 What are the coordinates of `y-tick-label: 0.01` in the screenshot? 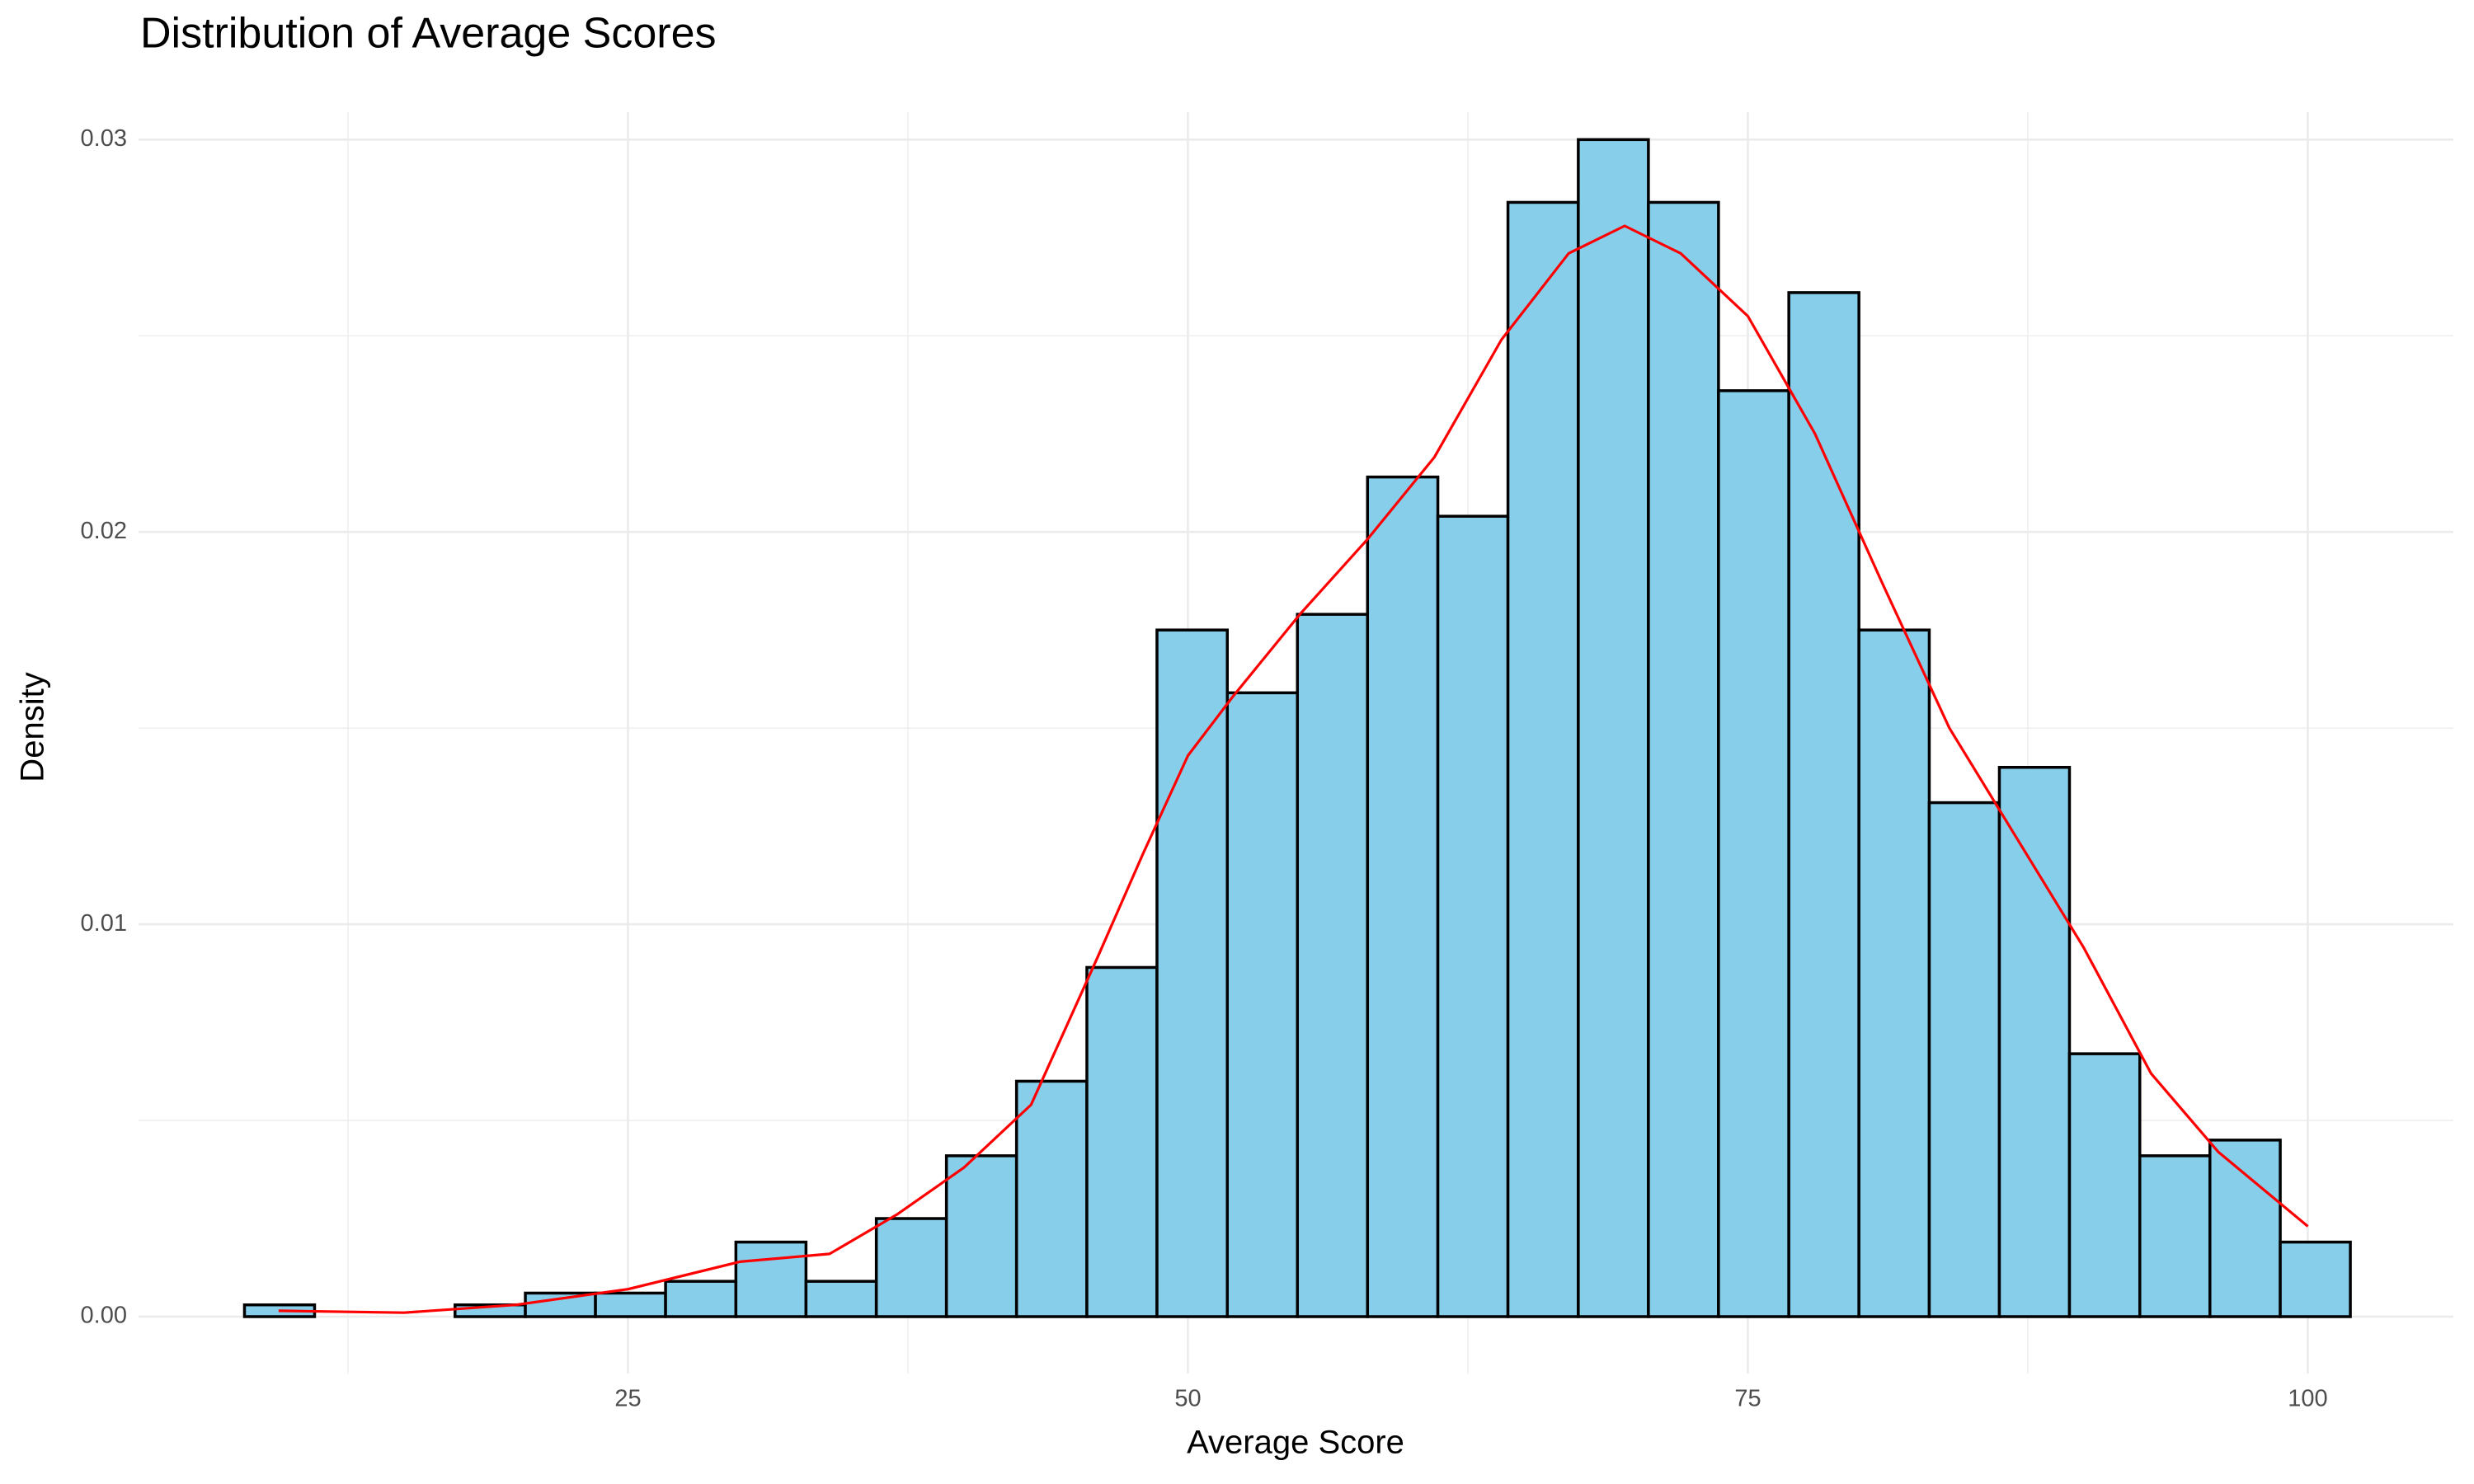 It's located at (104, 924).